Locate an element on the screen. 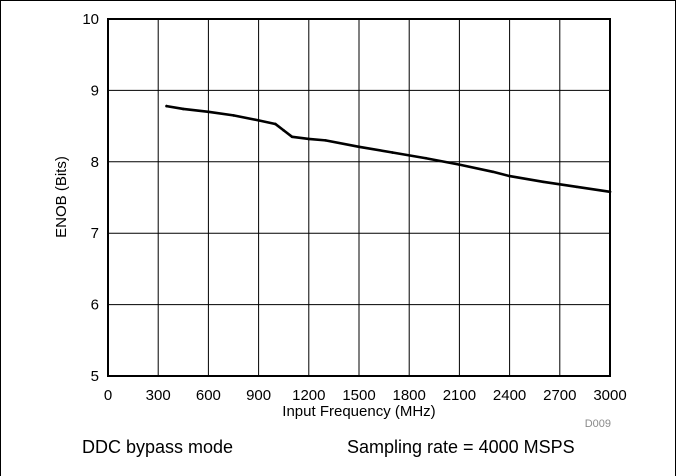 The width and height of the screenshot is (676, 476). x-tick-labels: 0 300 600 900 1200 1500 1800 2100 2400 2700 3000 is located at coordinates (365, 395).